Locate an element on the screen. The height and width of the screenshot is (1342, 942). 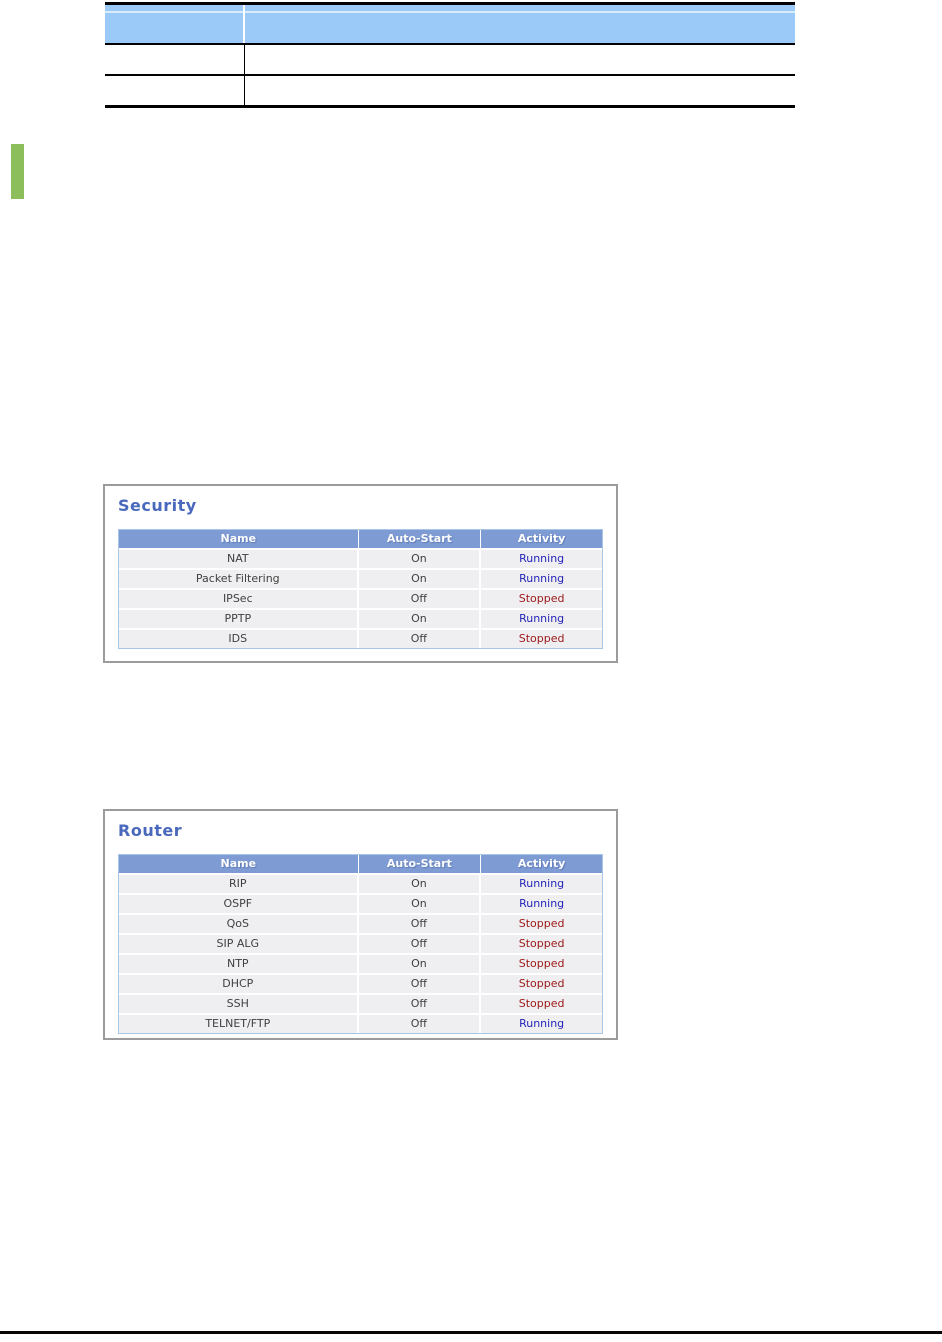
table-row: Packet Filtering On Running is located at coordinates (360, 579).